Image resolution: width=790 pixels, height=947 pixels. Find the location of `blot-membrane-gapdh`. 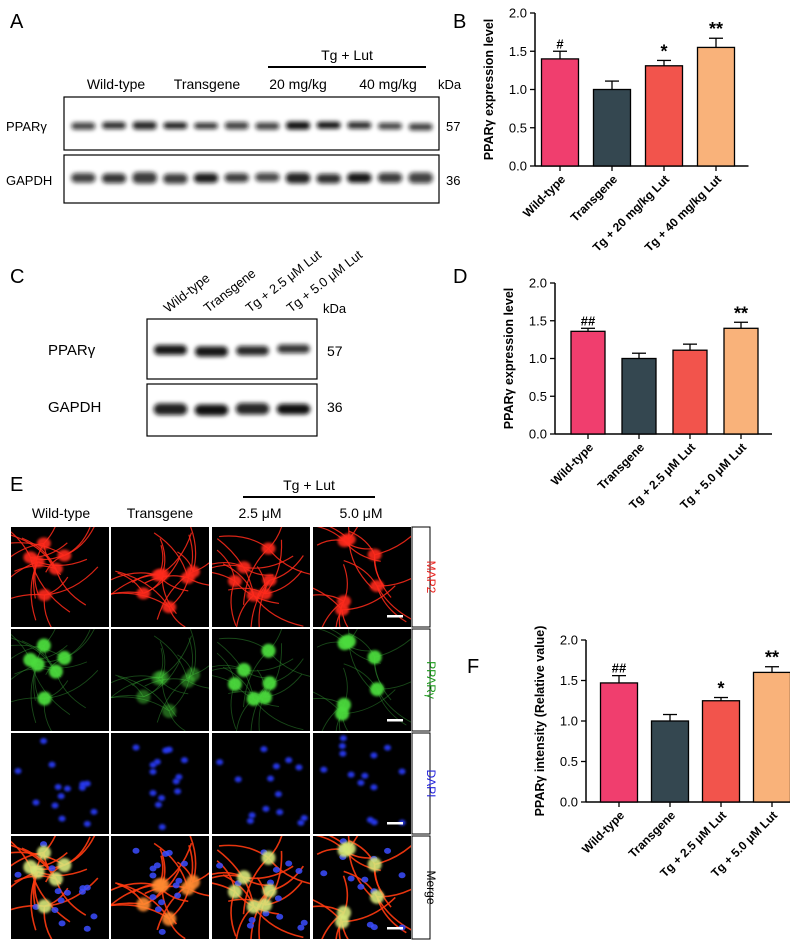

blot-membrane-gapdh is located at coordinates (251, 179).